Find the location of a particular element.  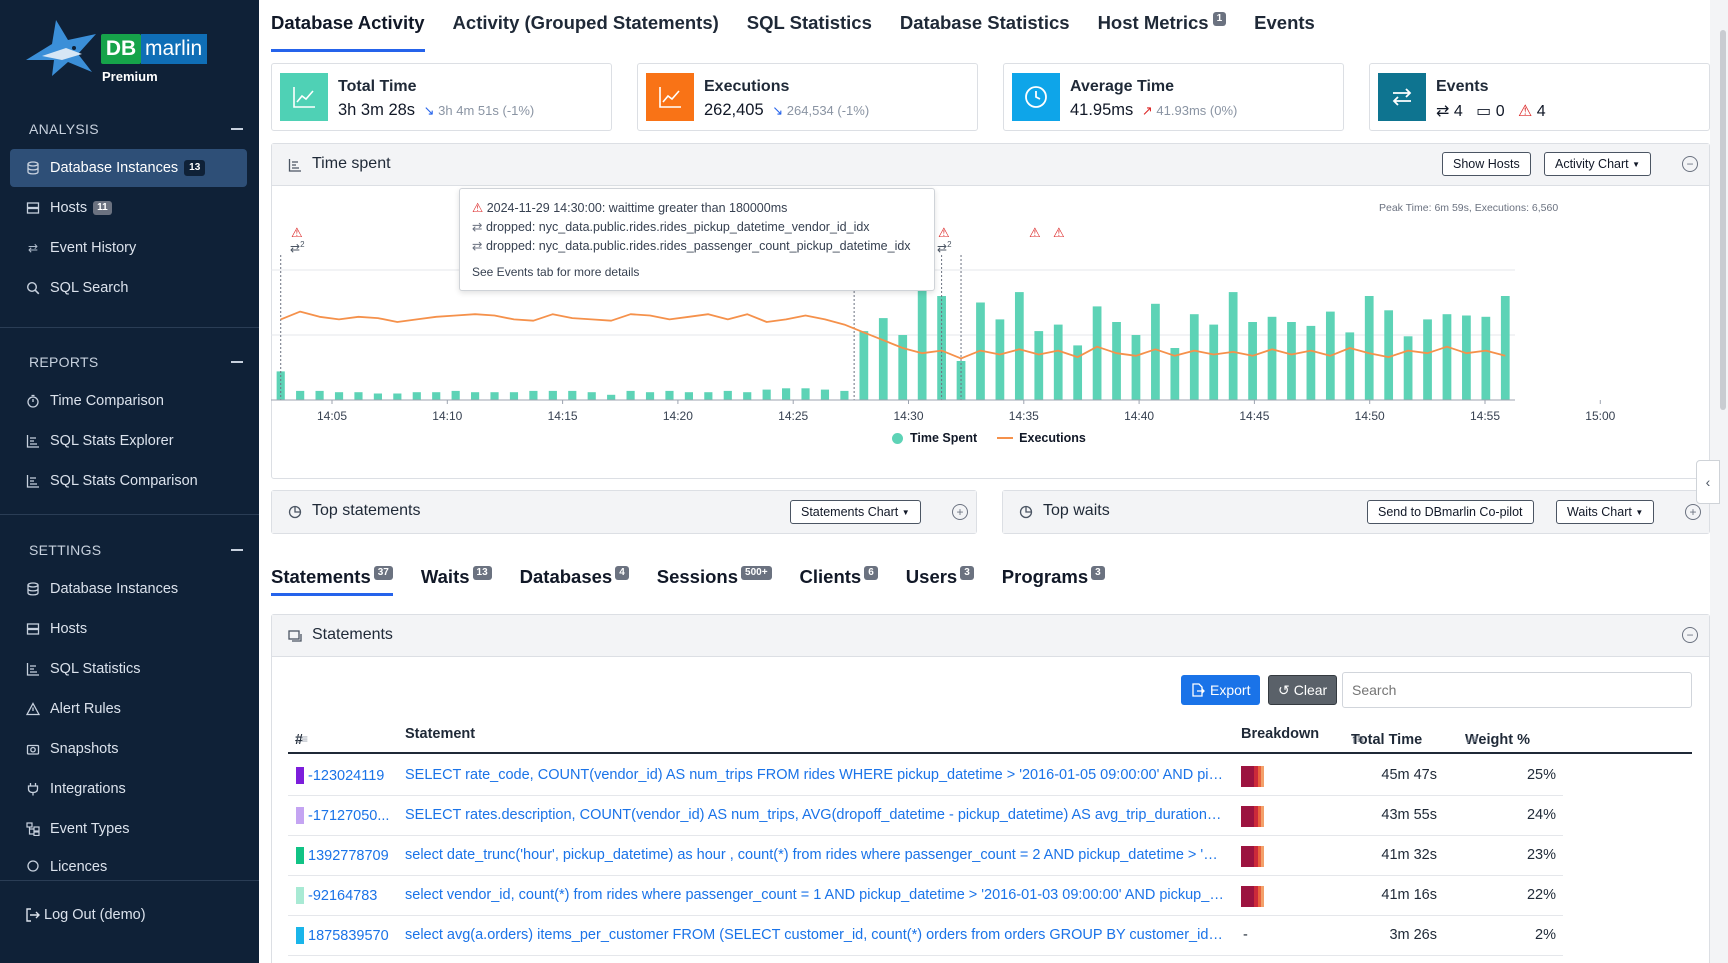

tab-events: Events is located at coordinates (1284, 32).